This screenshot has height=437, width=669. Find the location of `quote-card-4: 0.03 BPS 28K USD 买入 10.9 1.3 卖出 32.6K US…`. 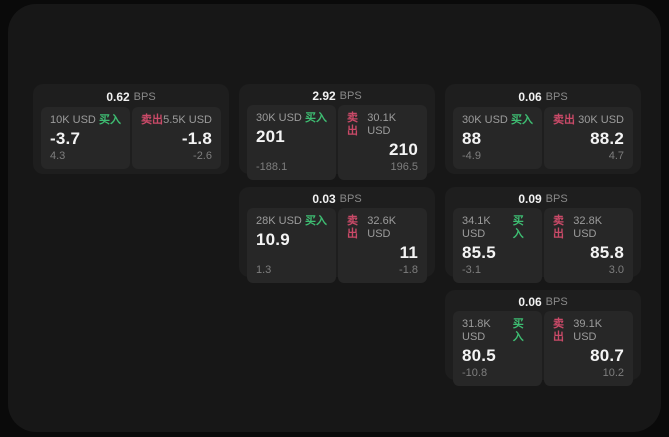

quote-card-4: 0.03 BPS 28K USD 买入 10.9 1.3 卖出 32.6K US… is located at coordinates (337, 235).